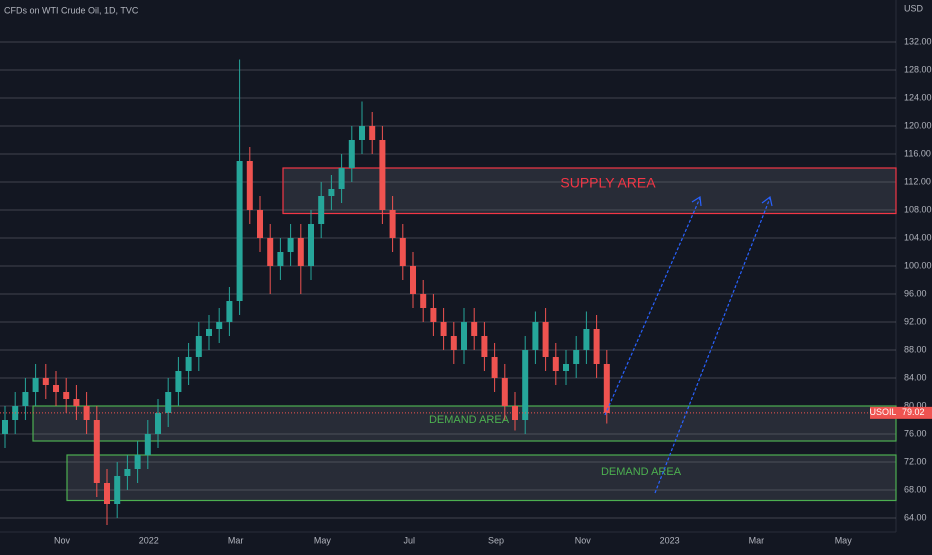 The image size is (932, 555). What do you see at coordinates (918, 41) in the screenshot?
I see `y-tick-label: 132.00` at bounding box center [918, 41].